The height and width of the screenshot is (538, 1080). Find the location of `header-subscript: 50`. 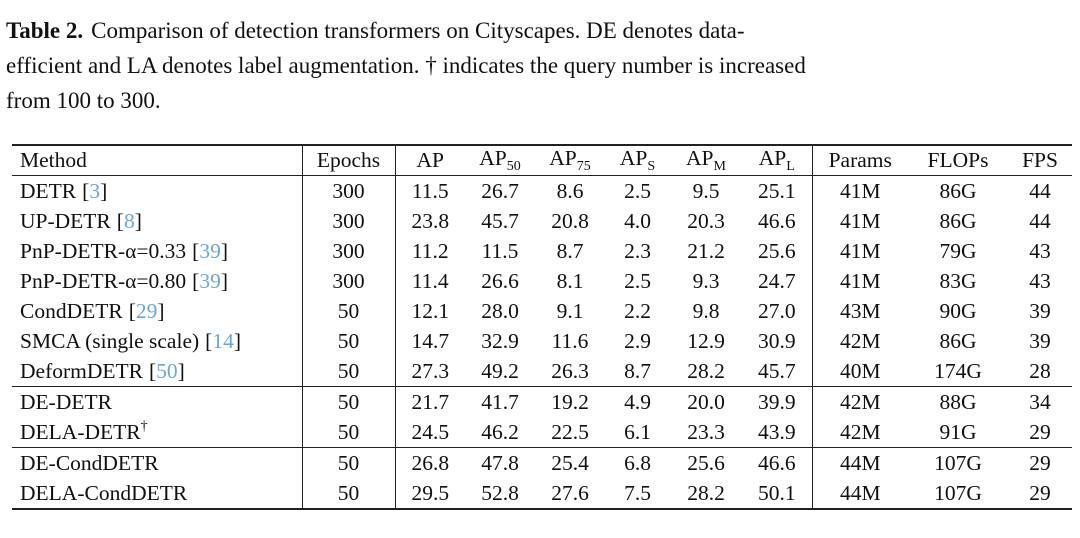

header-subscript: 50 is located at coordinates (513, 166).